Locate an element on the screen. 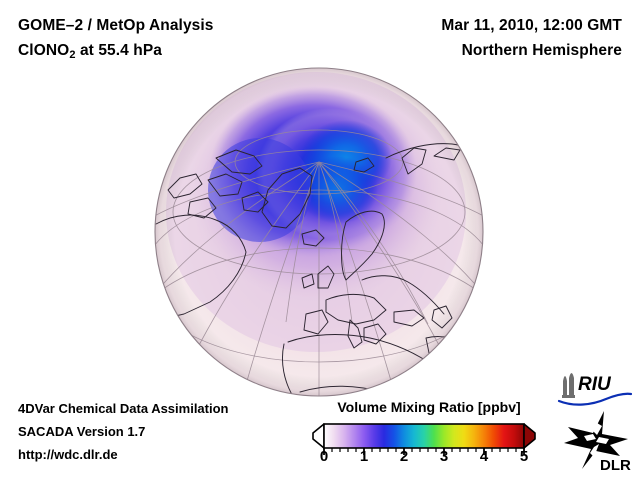 The width and height of the screenshot is (640, 480). page-title: GOME–2 / MetOp Analysis is located at coordinates (116, 25).